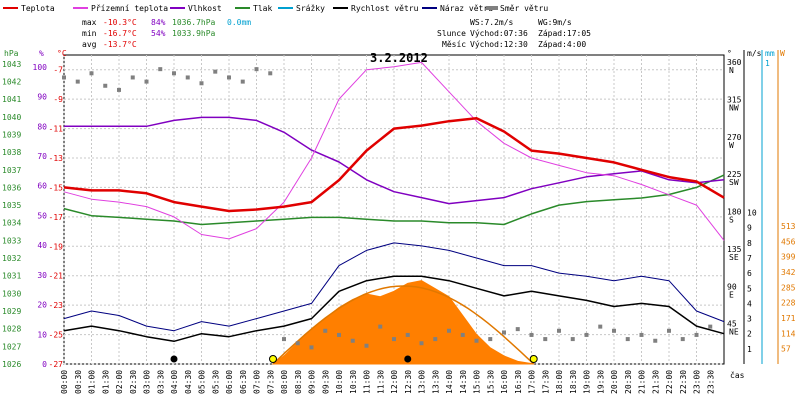 This screenshot has width=800, height=400. I want to click on pct-tick-60: 60, so click(42, 186).